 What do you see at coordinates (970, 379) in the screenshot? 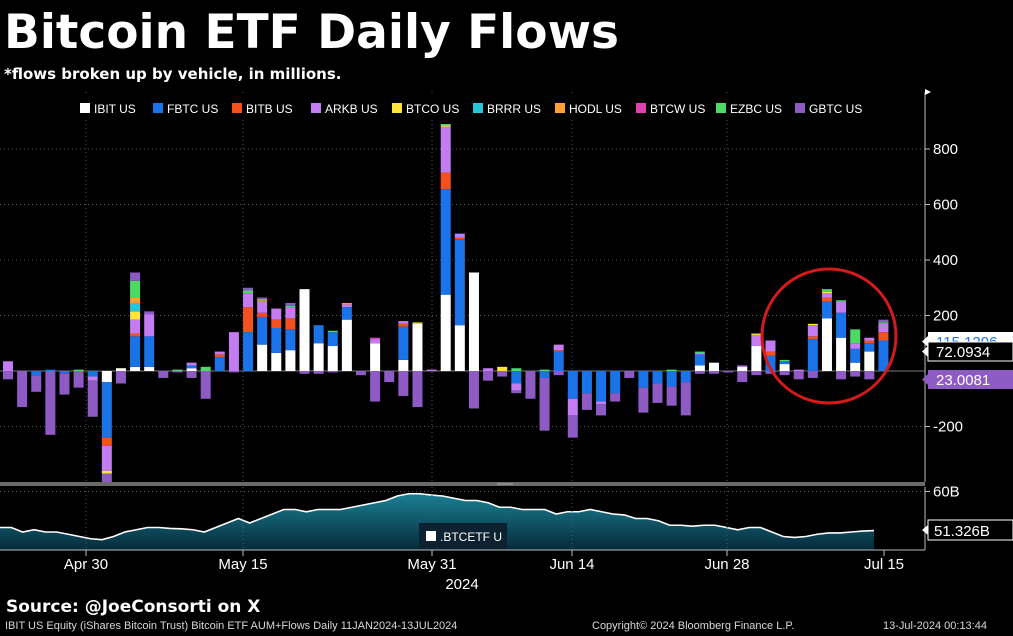
I see `last-value-box` at bounding box center [970, 379].